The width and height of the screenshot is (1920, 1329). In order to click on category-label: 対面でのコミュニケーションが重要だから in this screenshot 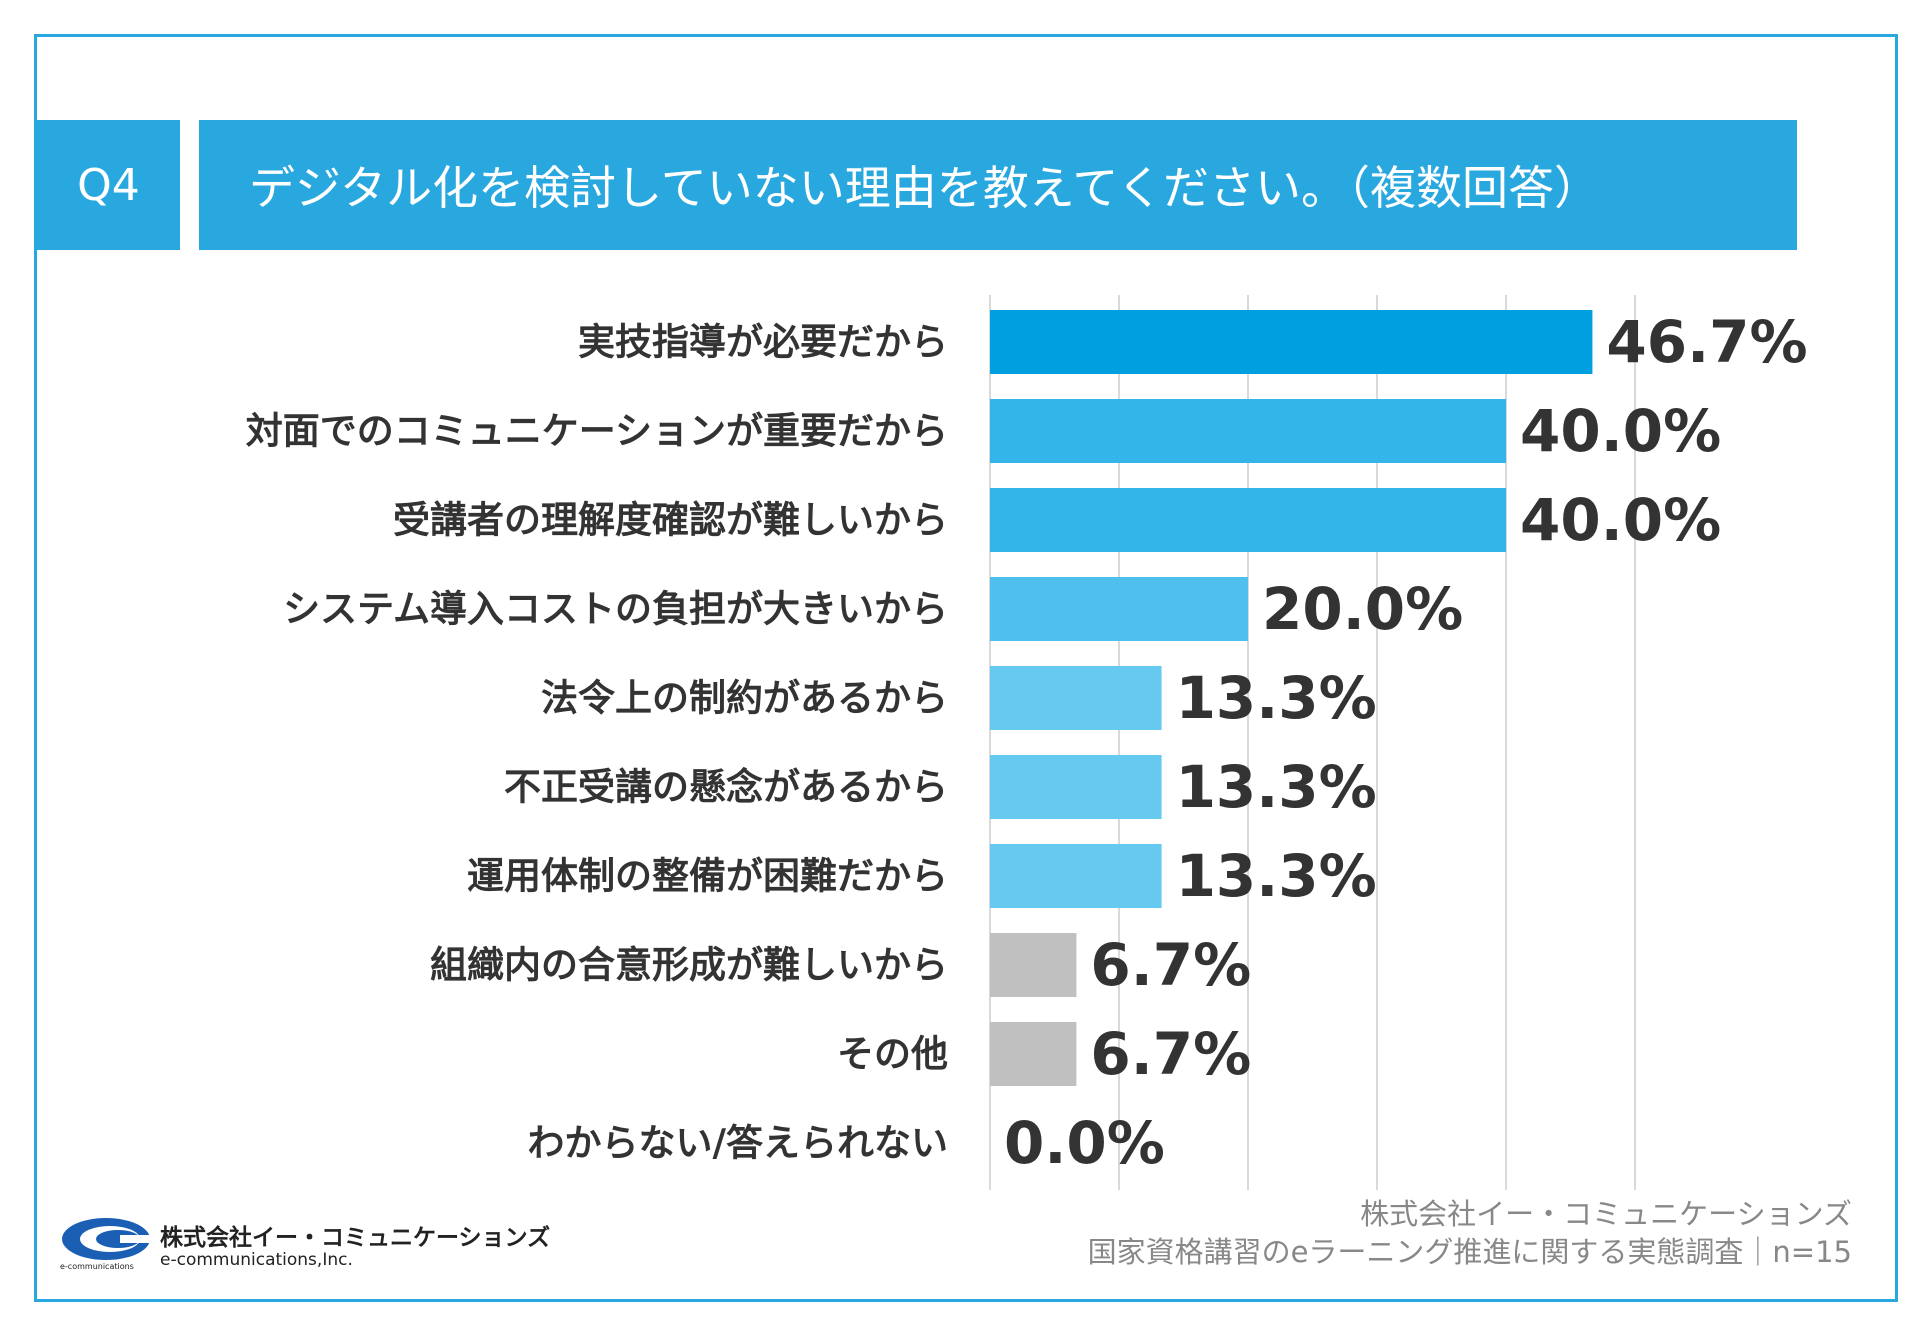, I will do `click(597, 431)`.